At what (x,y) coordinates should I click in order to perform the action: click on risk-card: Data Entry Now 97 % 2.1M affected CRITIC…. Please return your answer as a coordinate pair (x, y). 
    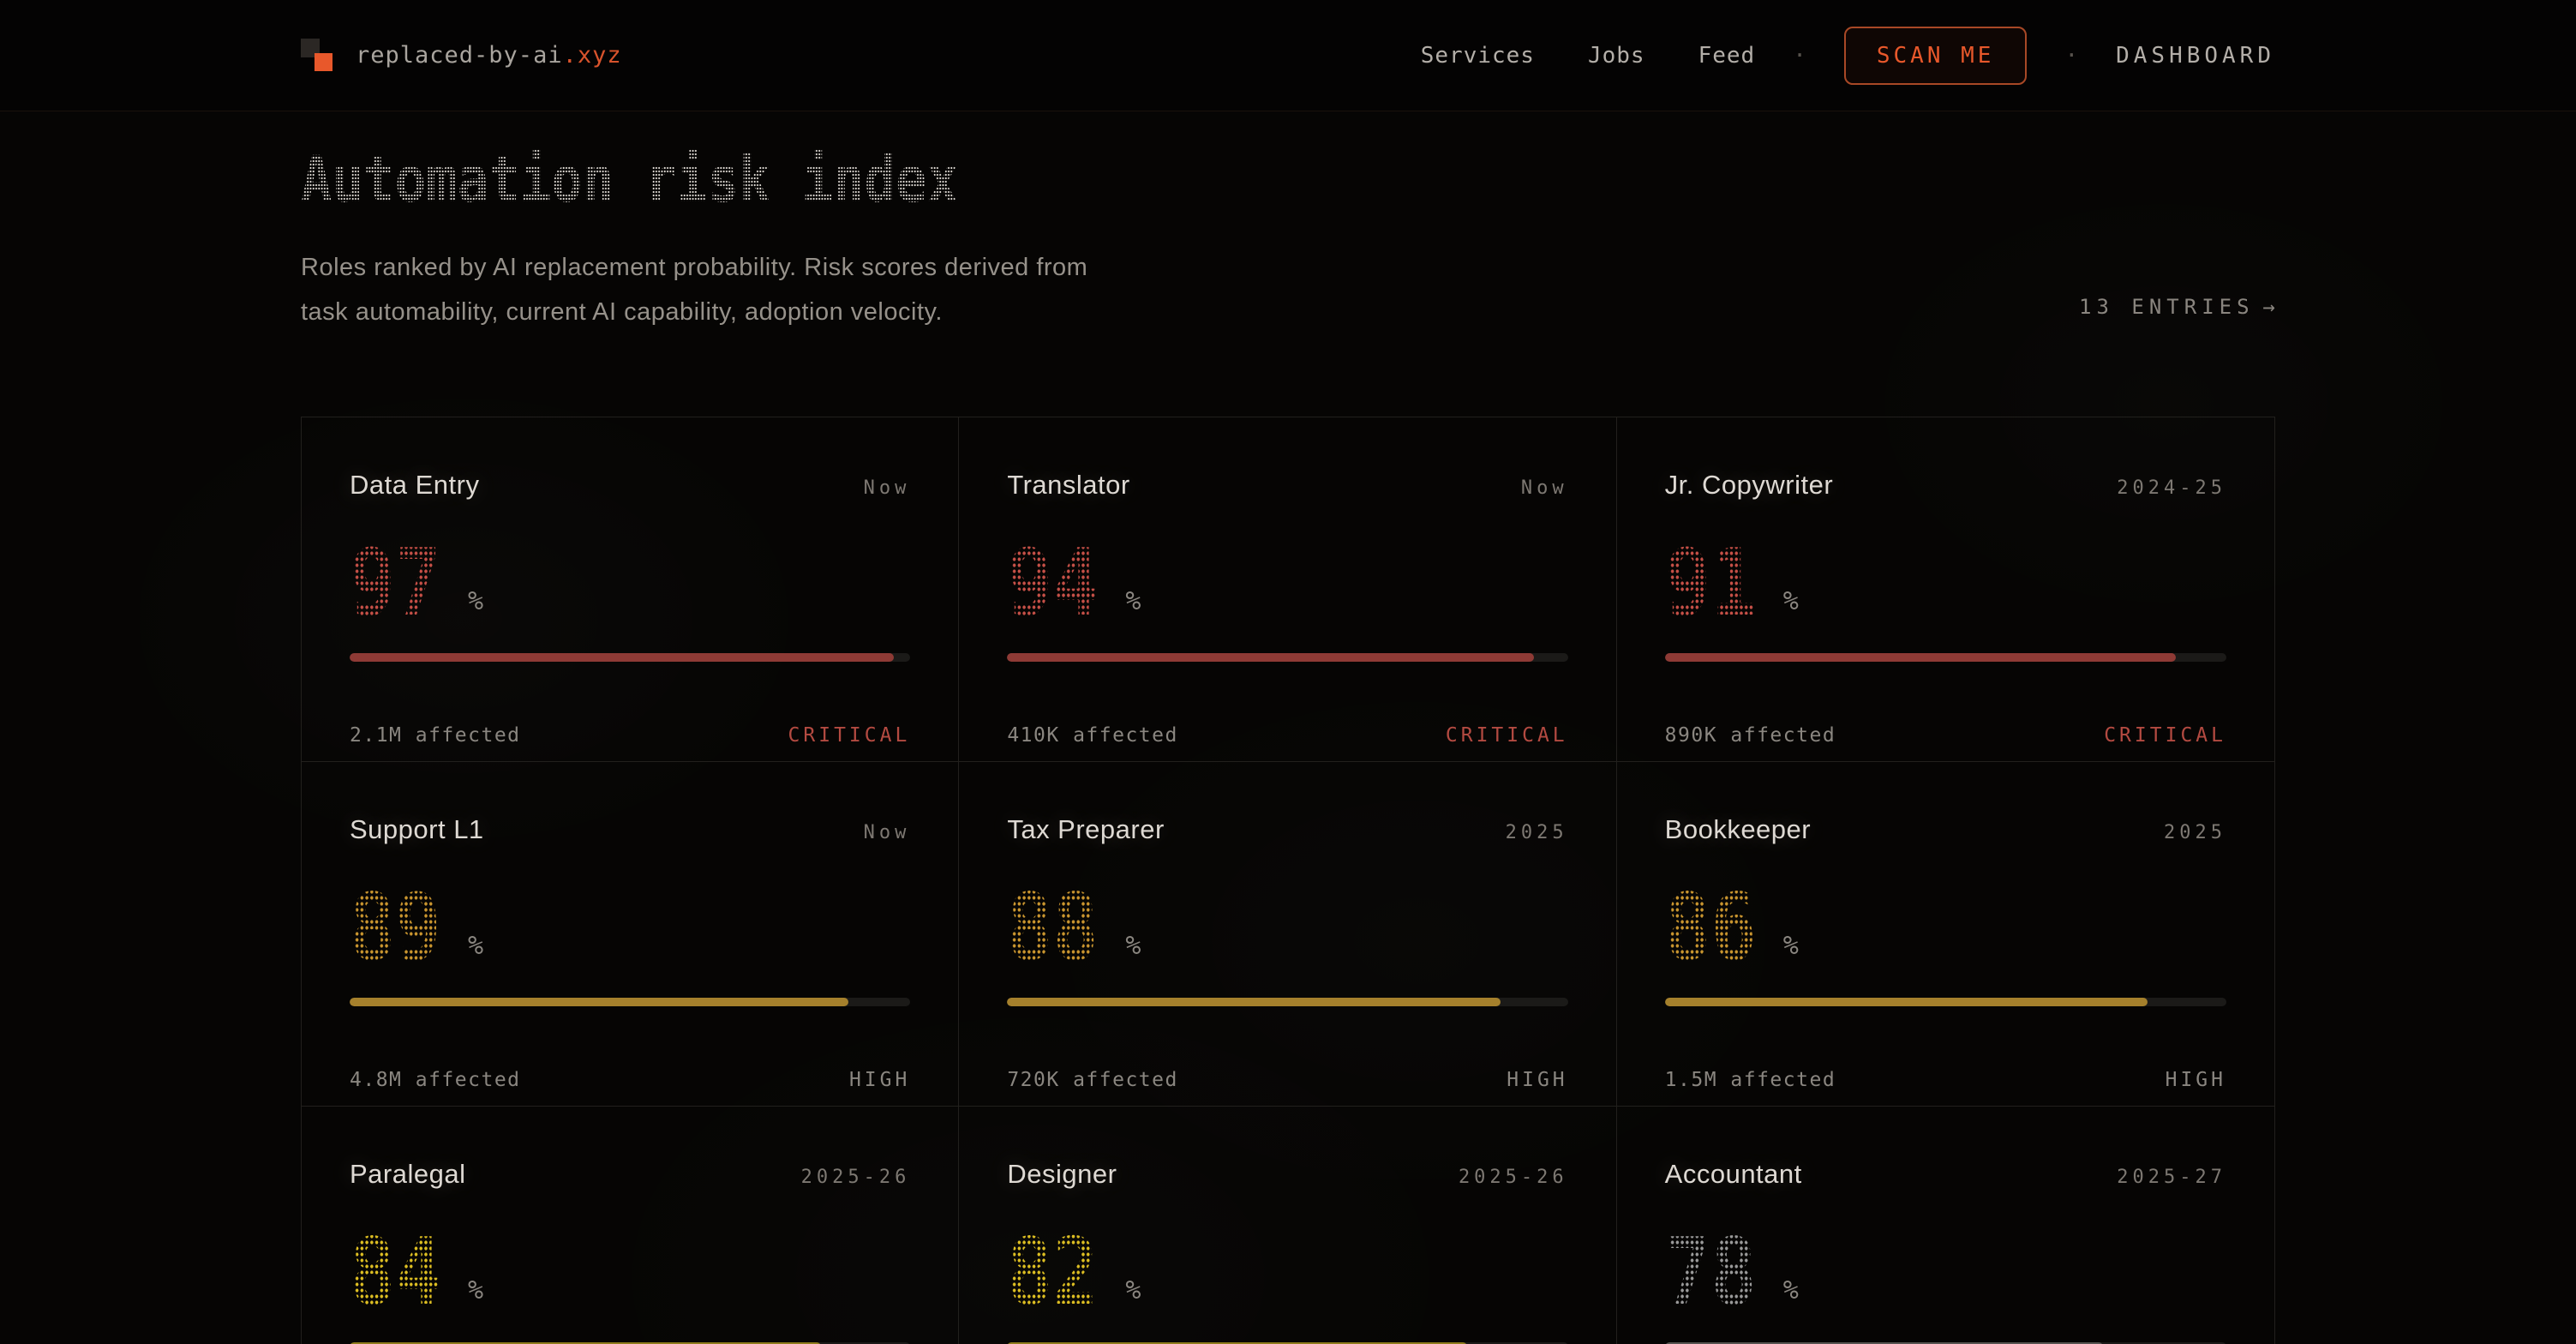
    Looking at the image, I should click on (631, 589).